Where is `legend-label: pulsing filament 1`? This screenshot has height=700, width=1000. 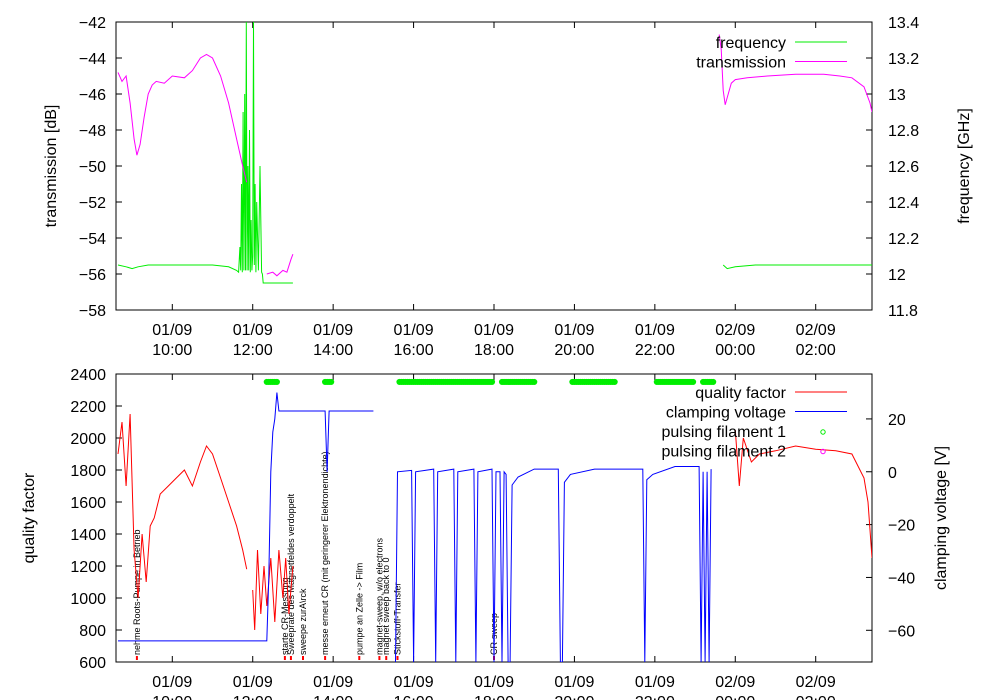
legend-label: pulsing filament 1 is located at coordinates (723, 432).